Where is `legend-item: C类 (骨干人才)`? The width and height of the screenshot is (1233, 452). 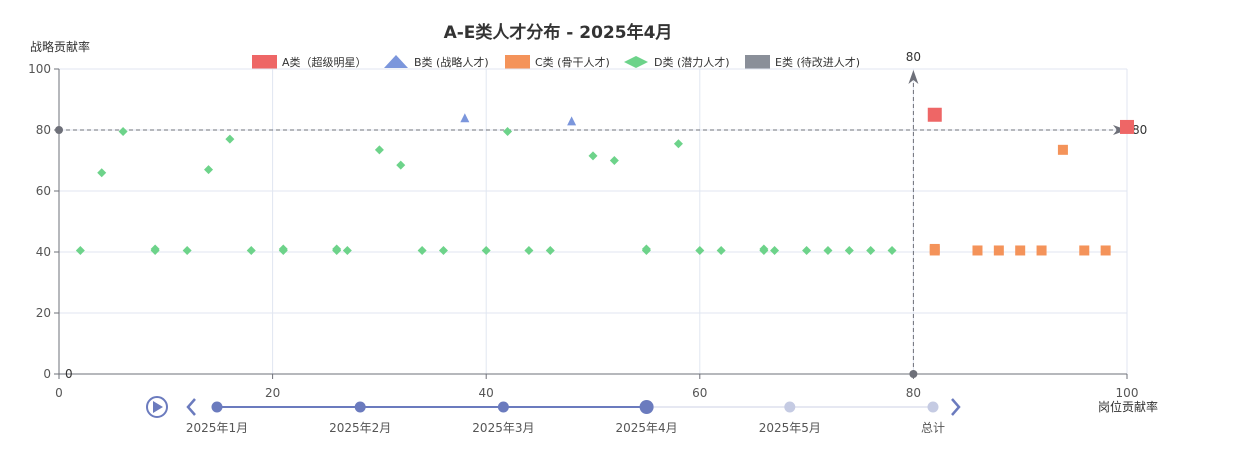 legend-item: C类 (骨干人才) is located at coordinates (557, 62).